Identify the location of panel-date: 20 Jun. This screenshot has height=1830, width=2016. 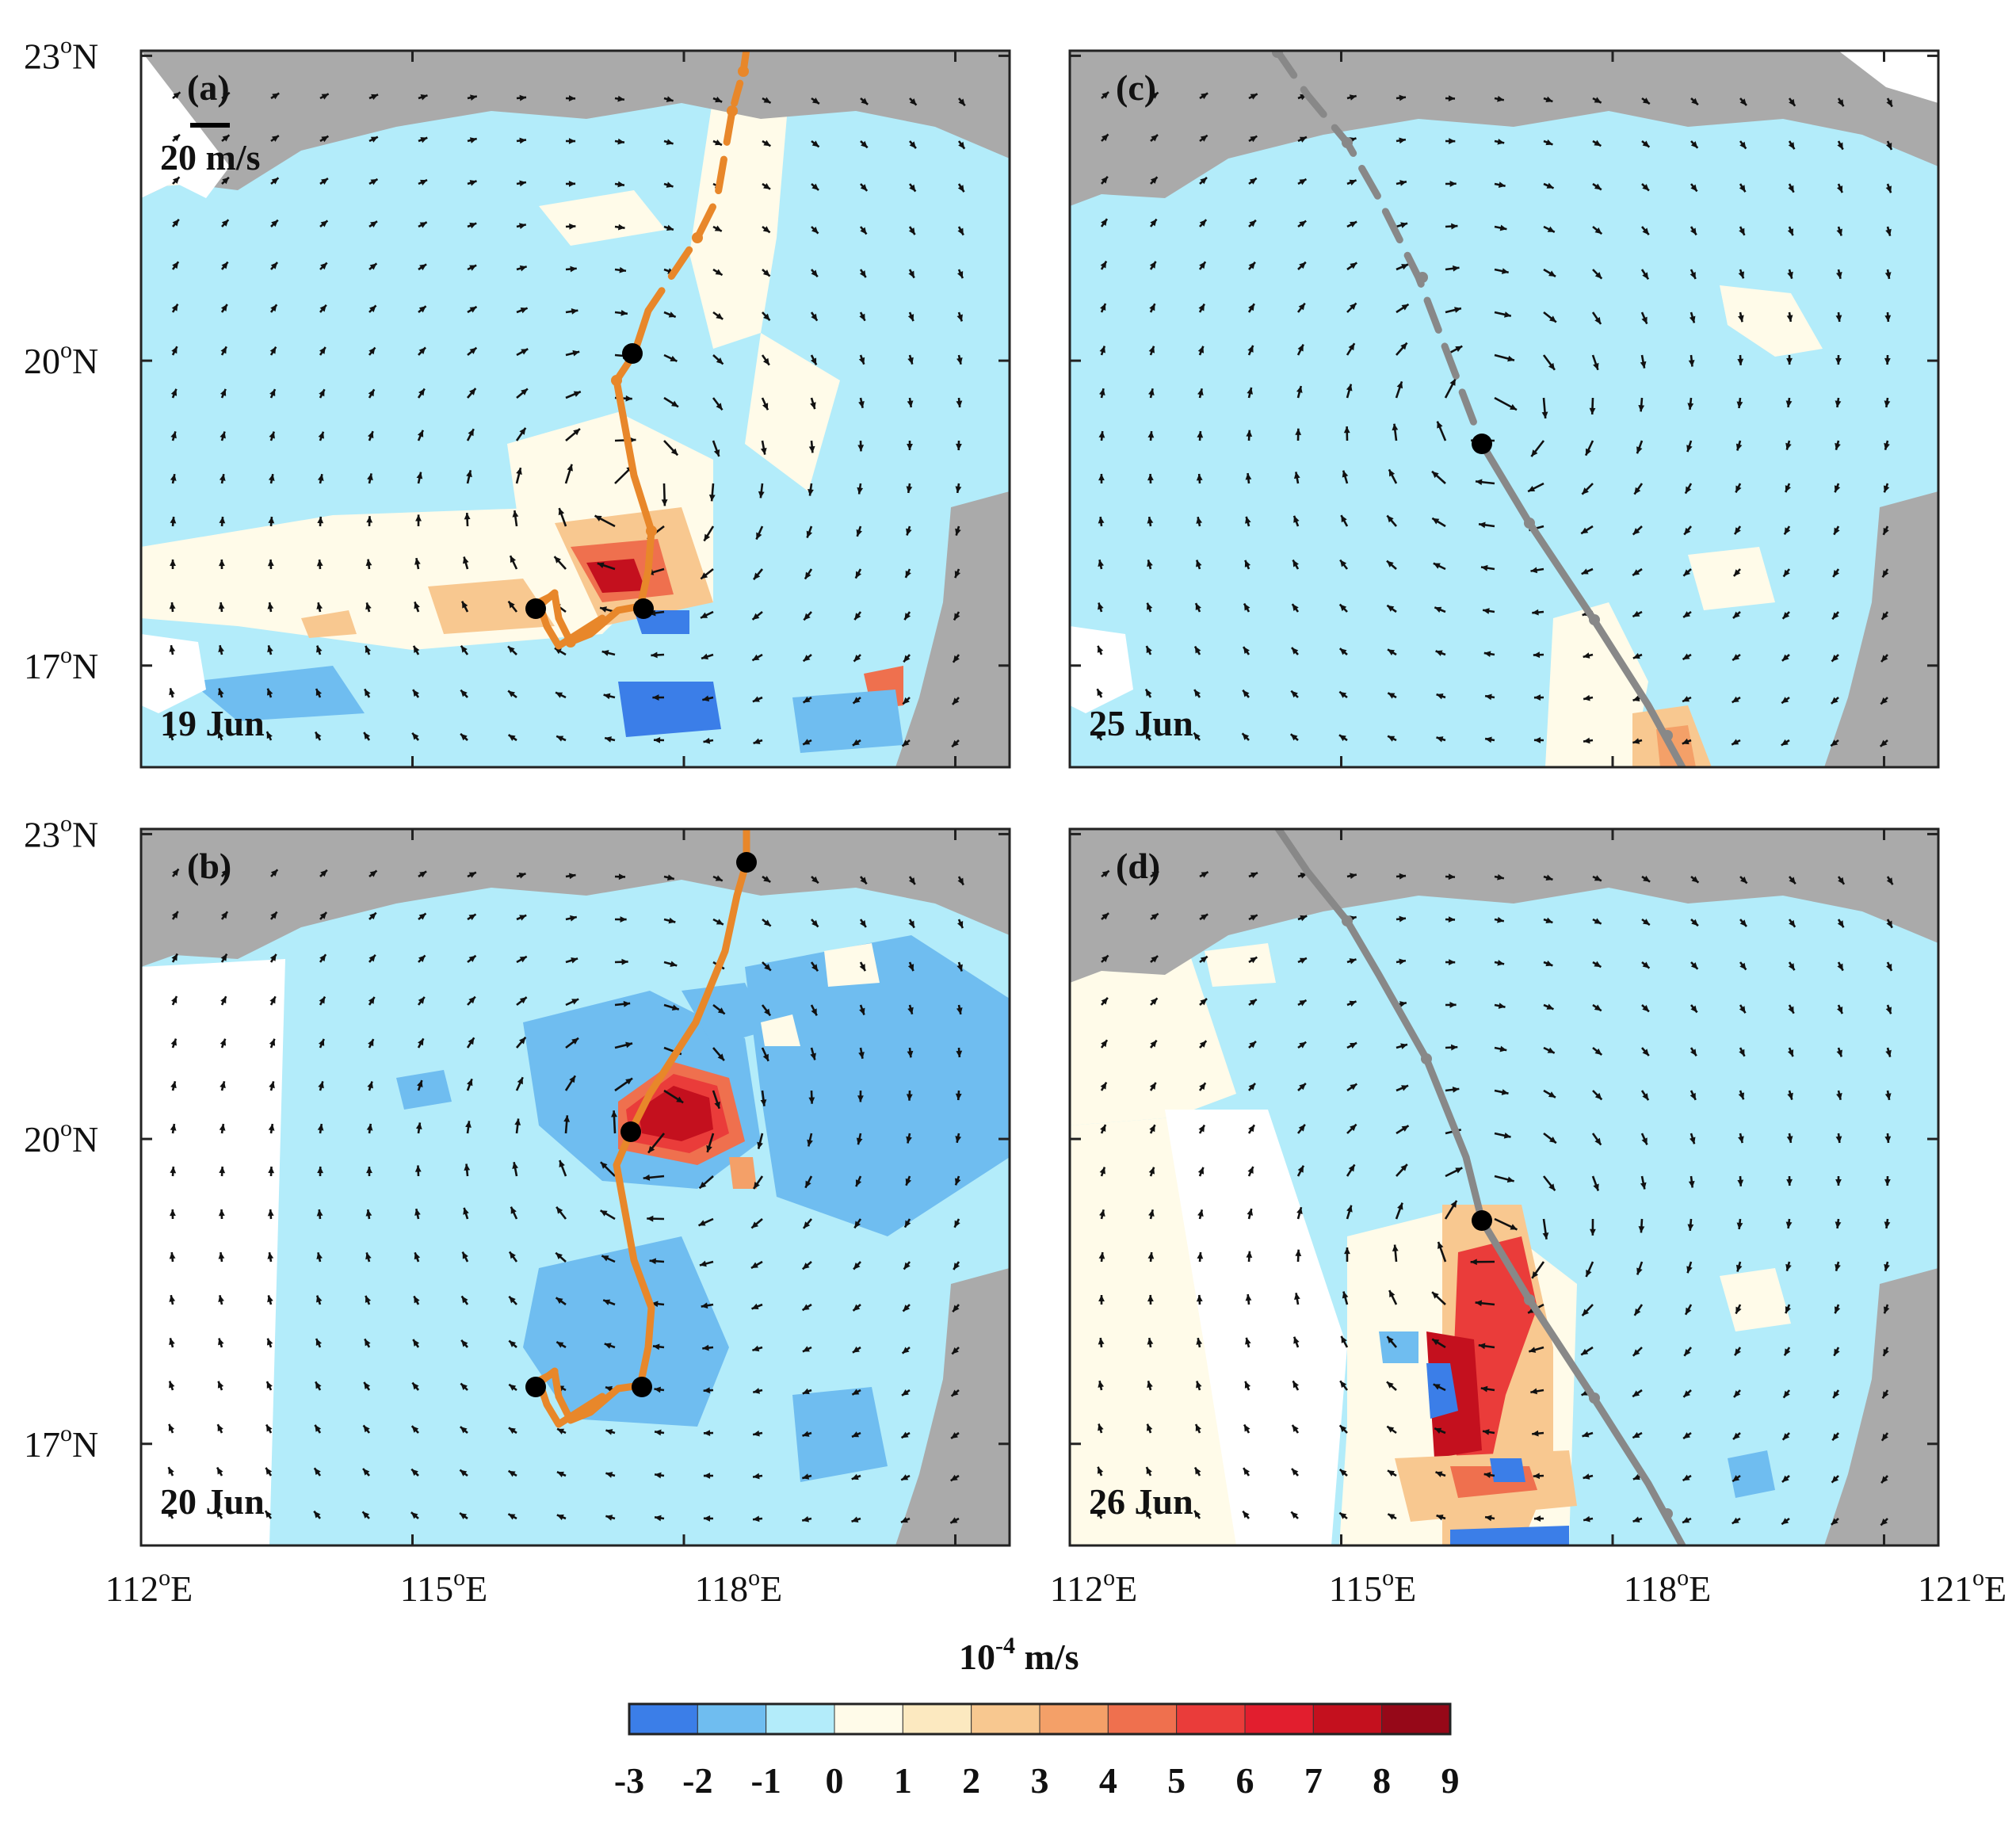
(212, 1501).